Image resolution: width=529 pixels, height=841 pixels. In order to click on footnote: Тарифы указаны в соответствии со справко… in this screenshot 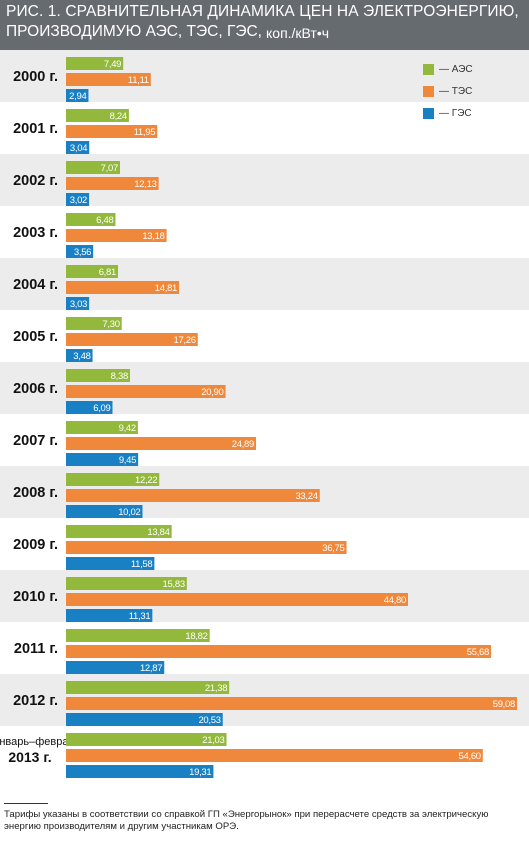, I will do `click(246, 820)`.